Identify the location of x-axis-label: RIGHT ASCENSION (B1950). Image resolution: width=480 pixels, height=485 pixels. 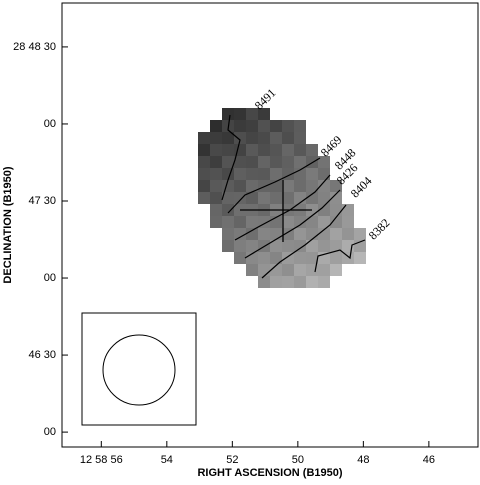
(269, 473).